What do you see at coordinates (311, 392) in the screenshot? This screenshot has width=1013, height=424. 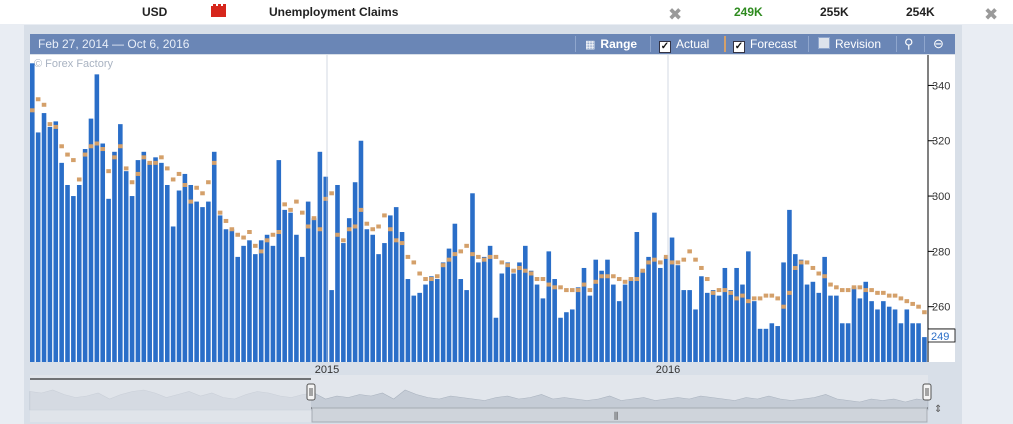 I see `navigator-left-handle` at bounding box center [311, 392].